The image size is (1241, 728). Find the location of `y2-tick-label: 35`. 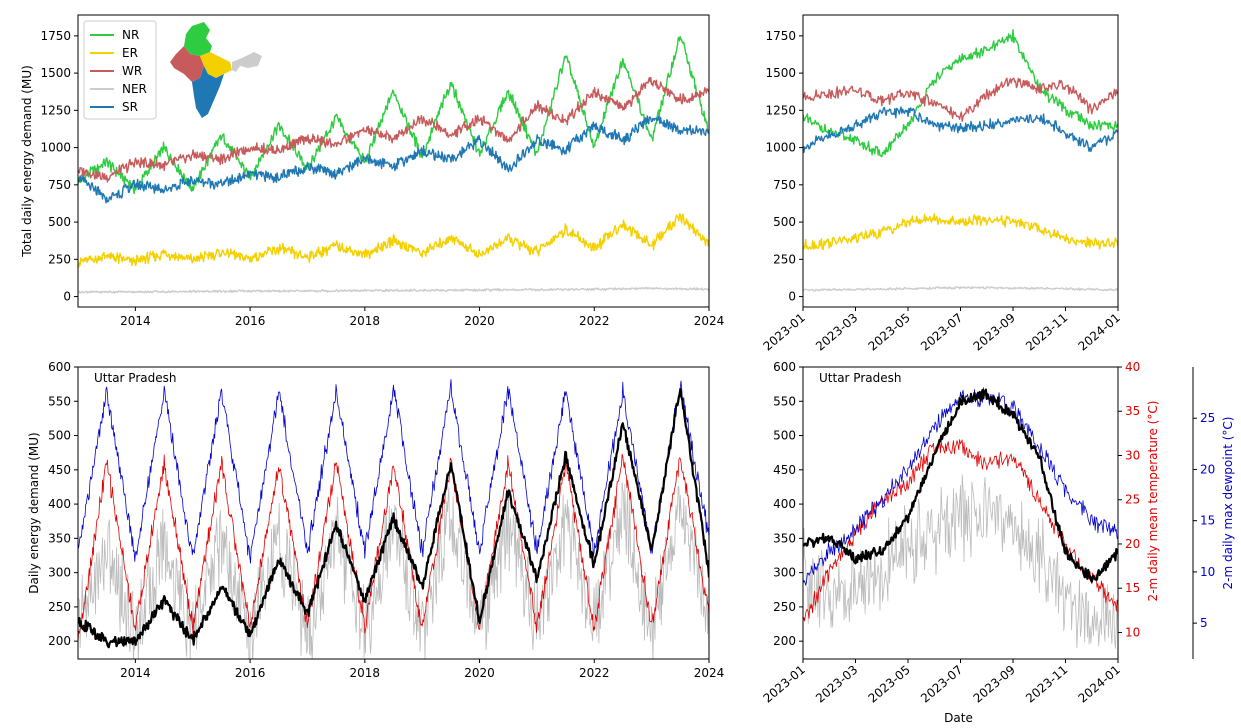

y2-tick-label: 35 is located at coordinates (1132, 411).